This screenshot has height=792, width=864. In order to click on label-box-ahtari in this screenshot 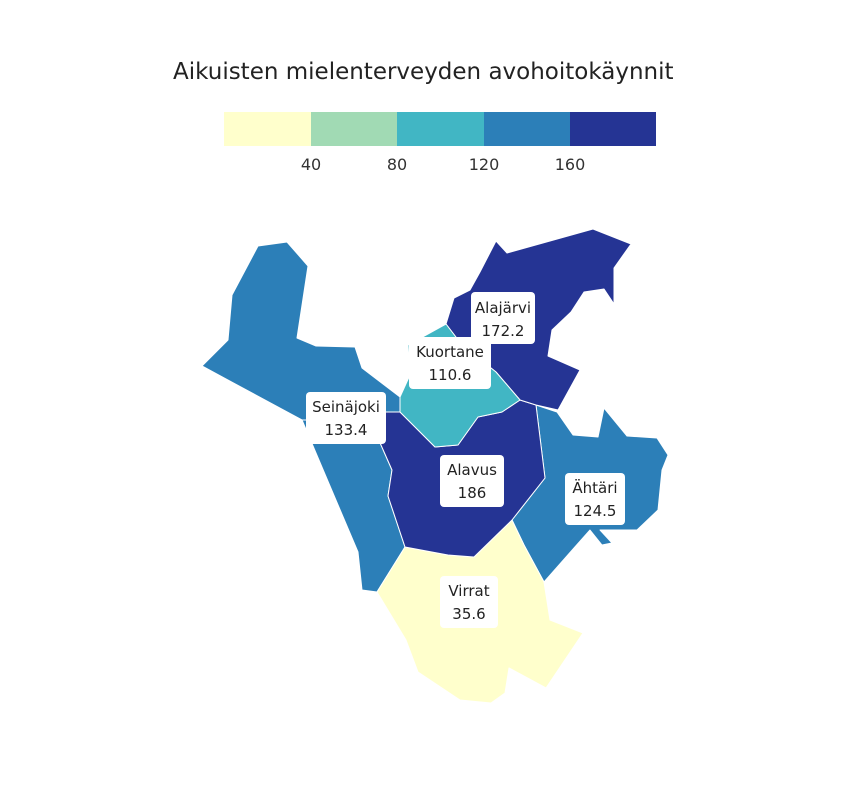, I will do `click(595, 499)`.